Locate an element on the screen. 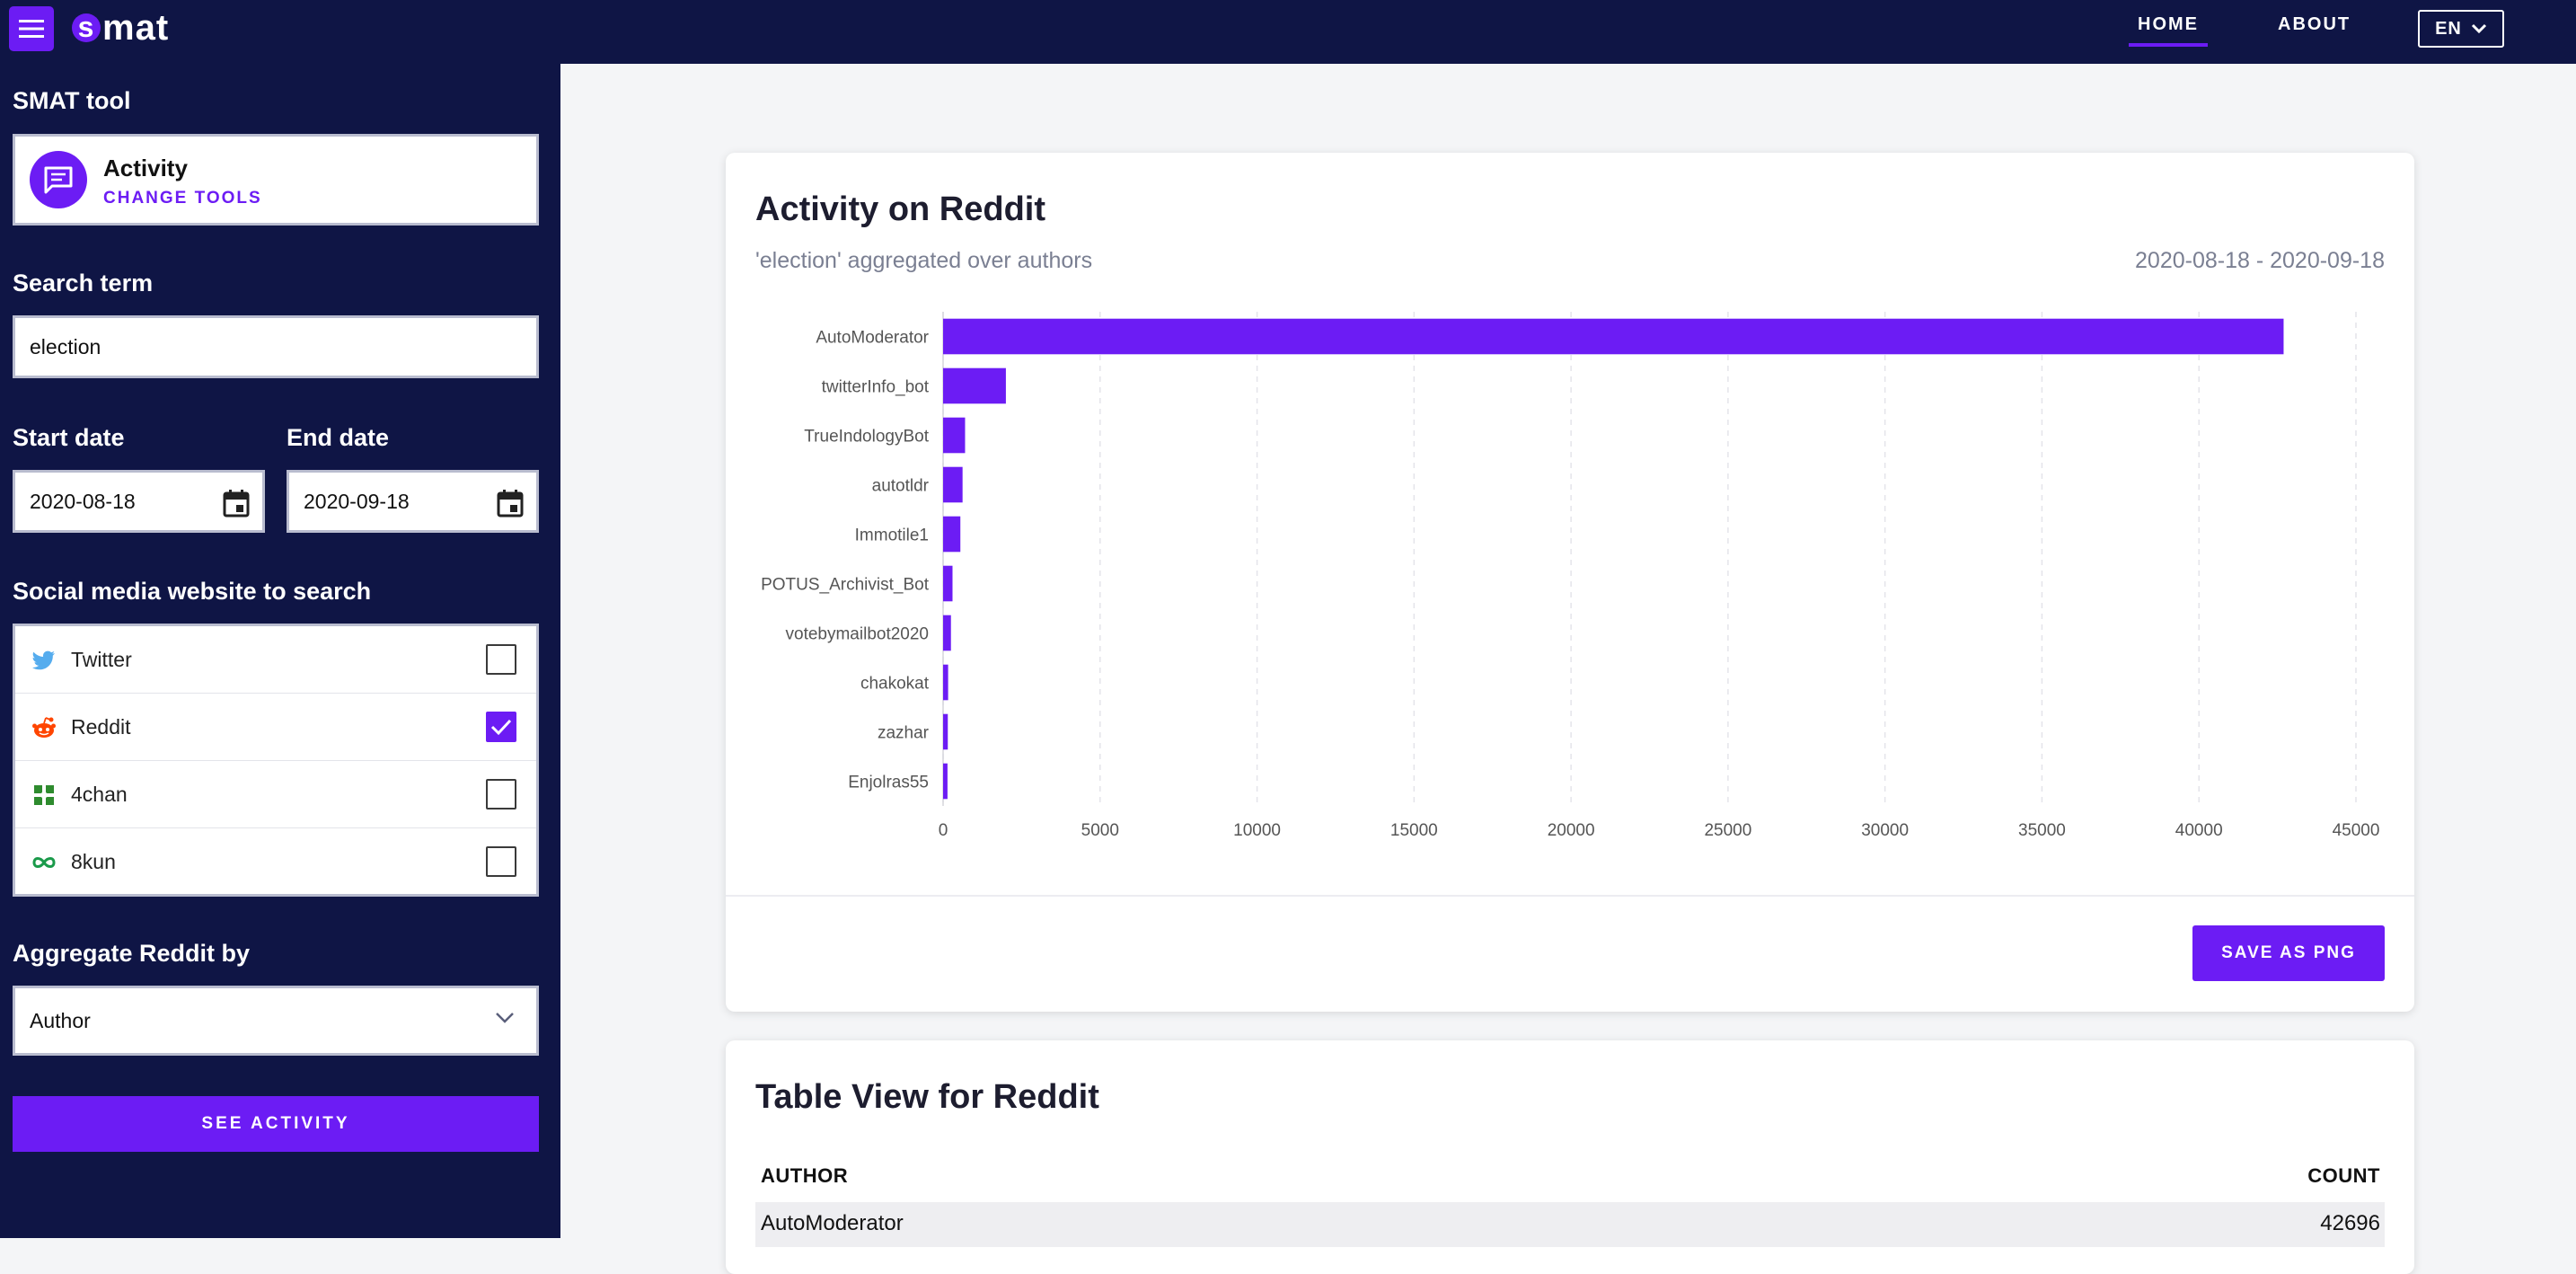 Image resolution: width=2576 pixels, height=1274 pixels. twitter-checkbox is located at coordinates (501, 660).